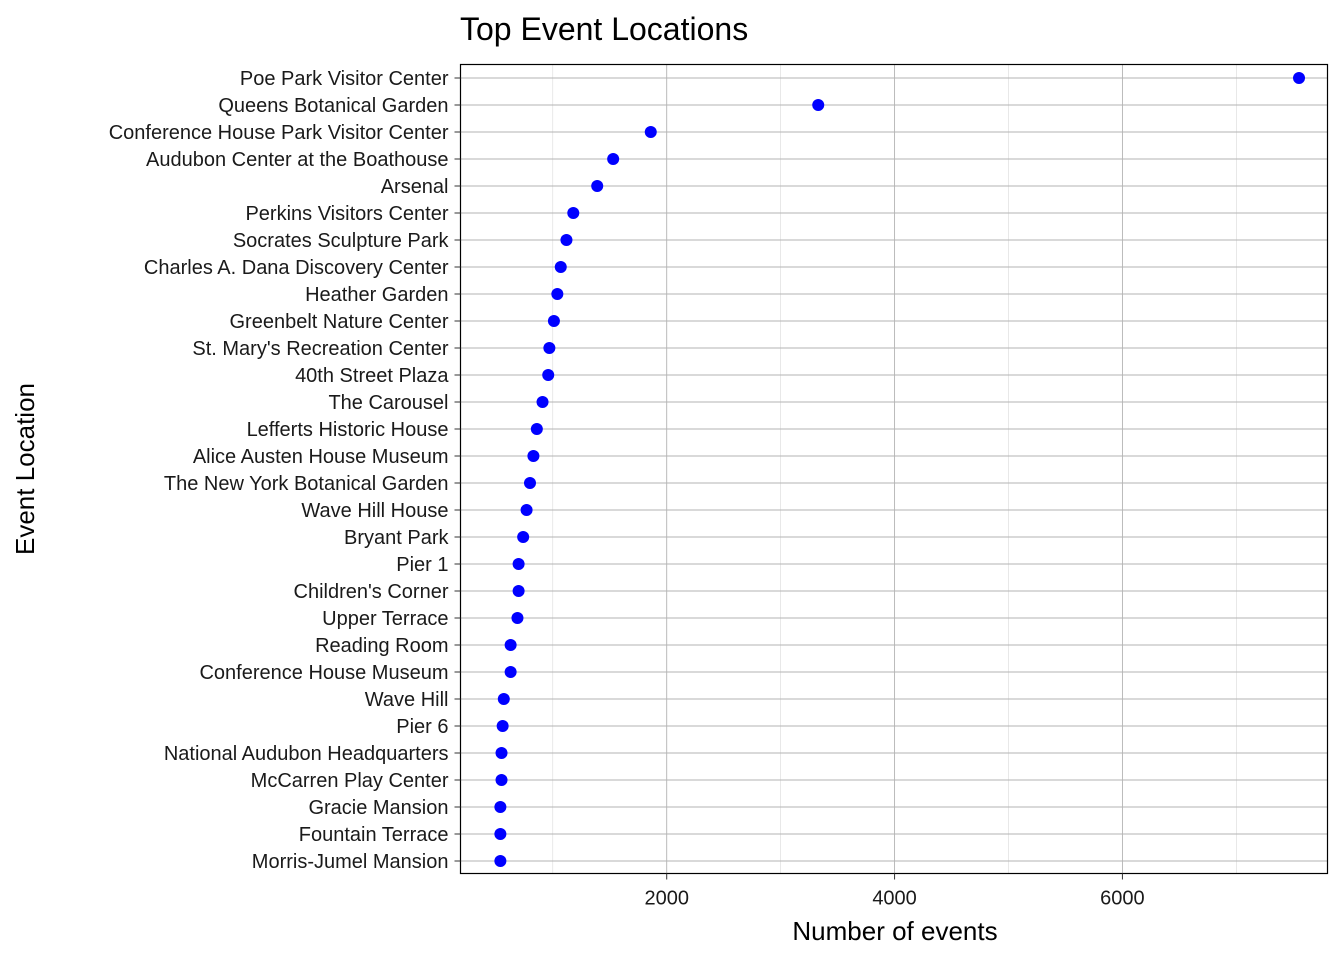  I want to click on y-tick-label: The New York Botanical Garden, so click(306, 484).